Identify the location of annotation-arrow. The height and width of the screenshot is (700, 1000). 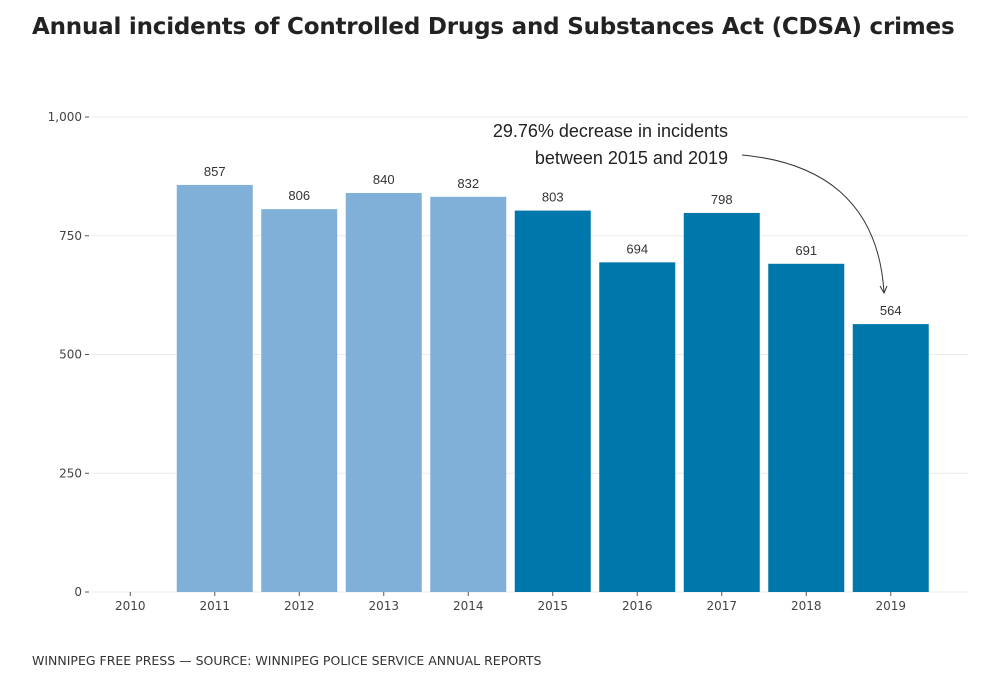
(813, 223).